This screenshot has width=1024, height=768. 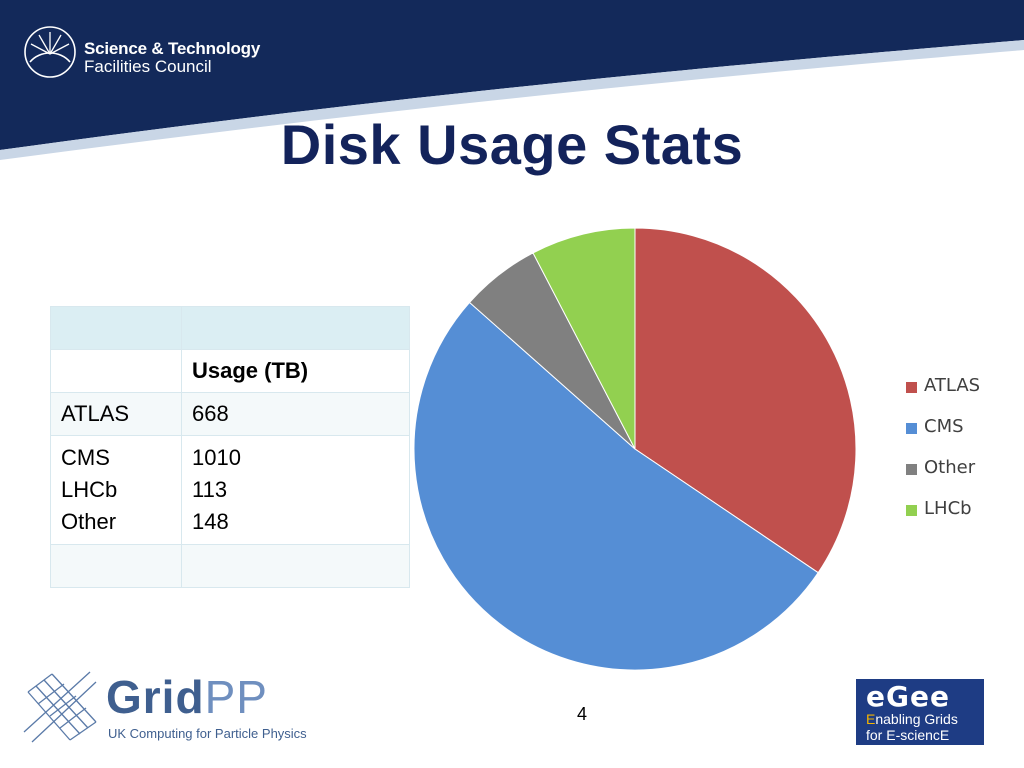 What do you see at coordinates (236, 697) in the screenshot?
I see `gridpp-word-pp: PP` at bounding box center [236, 697].